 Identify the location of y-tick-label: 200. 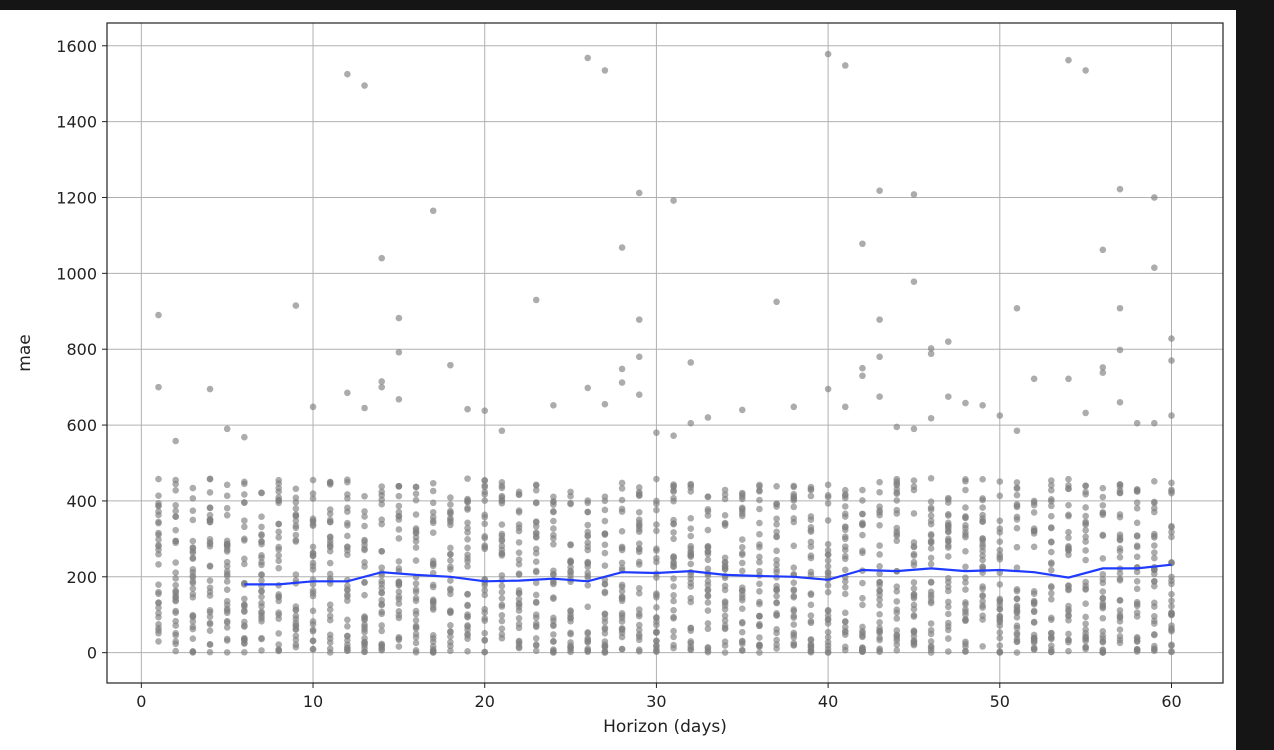
(81, 577).